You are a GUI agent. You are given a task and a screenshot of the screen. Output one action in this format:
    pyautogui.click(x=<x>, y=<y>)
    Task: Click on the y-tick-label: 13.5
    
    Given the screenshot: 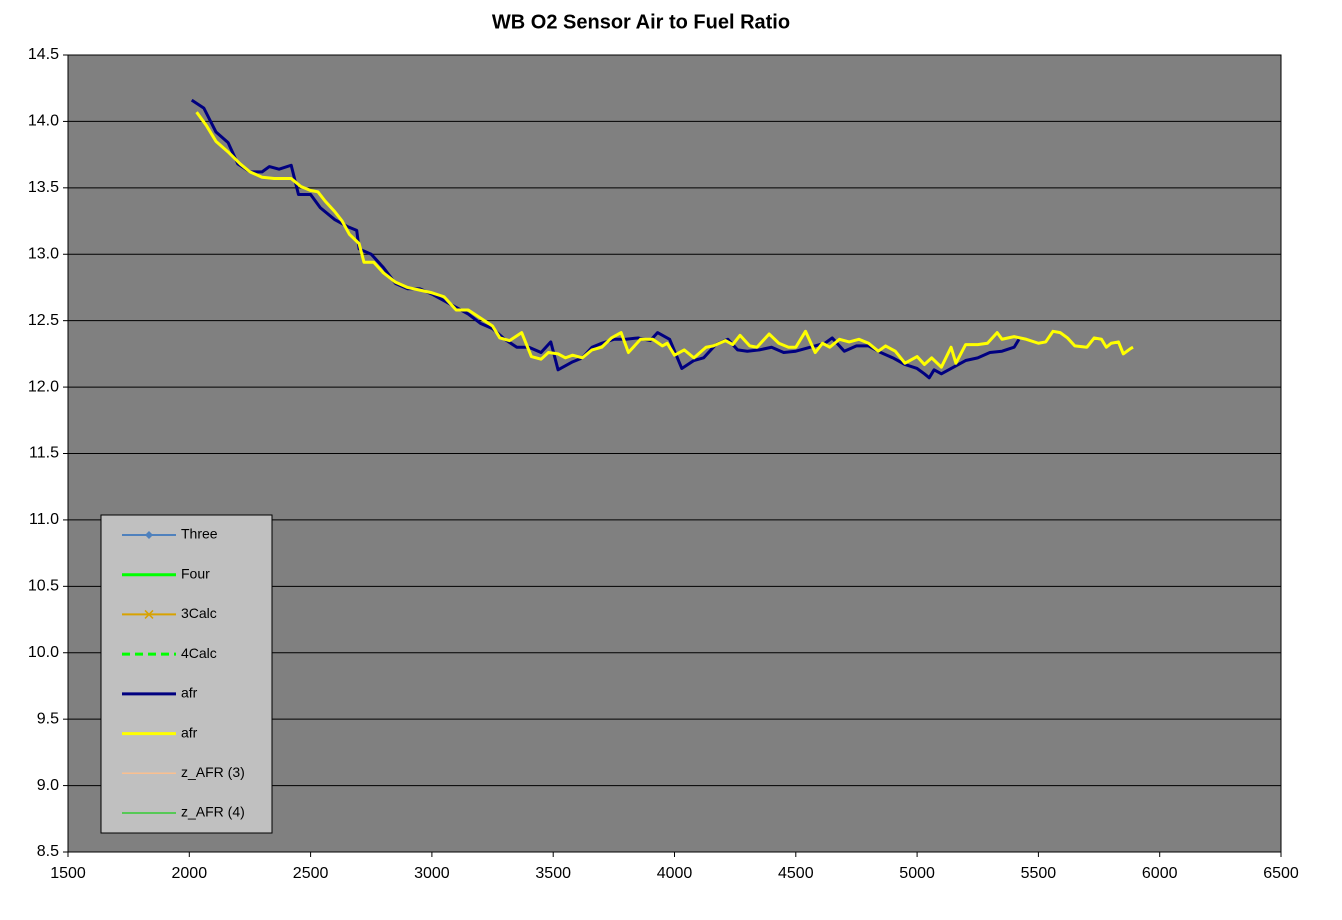 What is the action you would take?
    pyautogui.click(x=43, y=187)
    